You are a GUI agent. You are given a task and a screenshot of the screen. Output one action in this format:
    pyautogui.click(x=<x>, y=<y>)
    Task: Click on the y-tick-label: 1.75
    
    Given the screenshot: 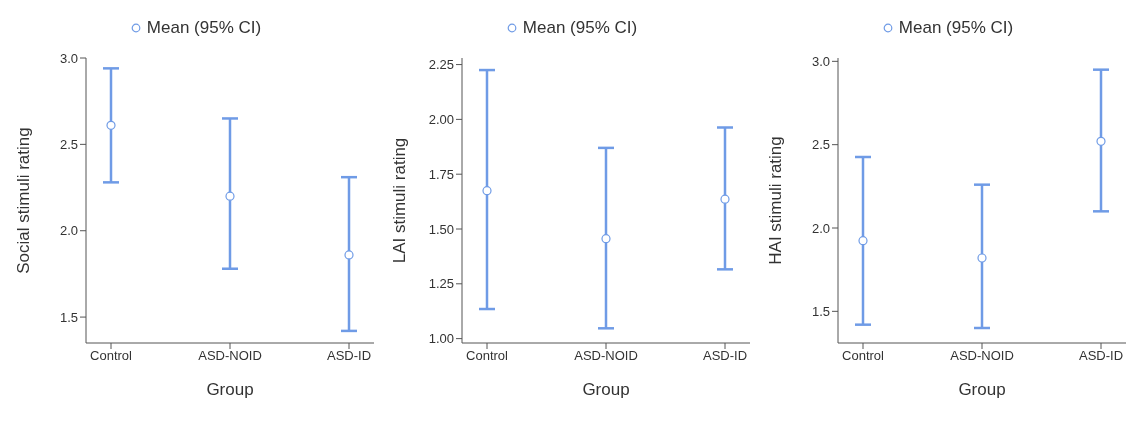 What is the action you would take?
    pyautogui.click(x=441, y=174)
    